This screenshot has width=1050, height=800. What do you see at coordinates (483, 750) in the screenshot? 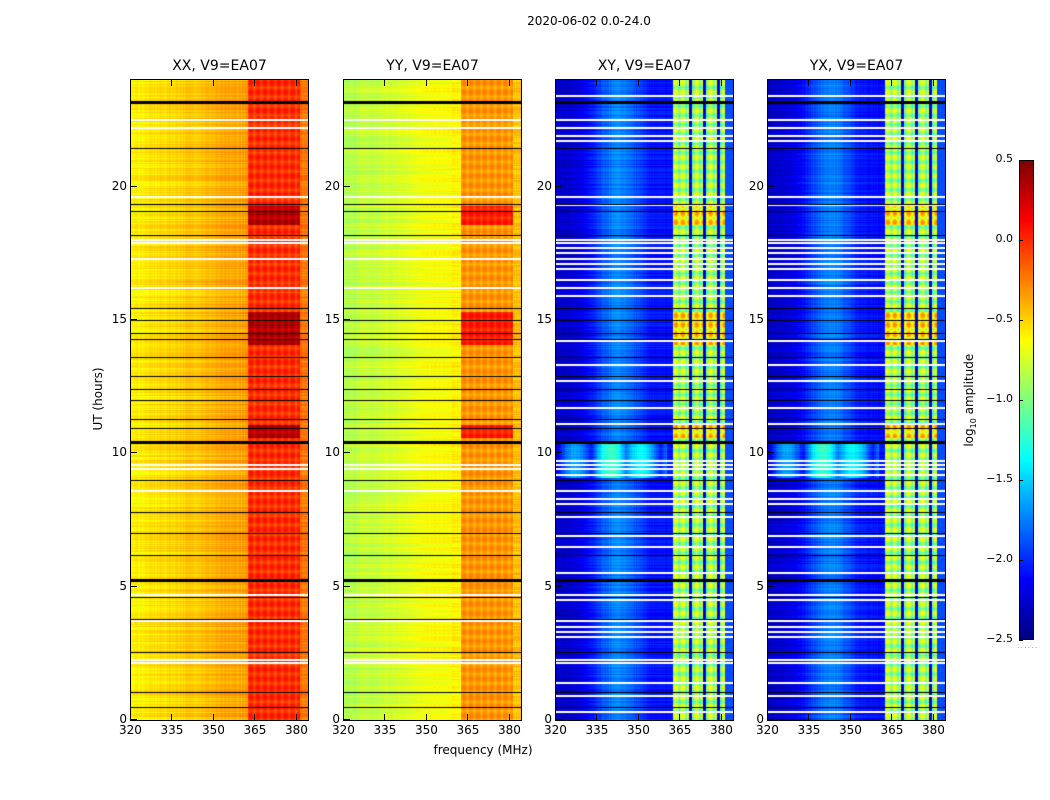
I see `x-axis-label: frequency (MHz)` at bounding box center [483, 750].